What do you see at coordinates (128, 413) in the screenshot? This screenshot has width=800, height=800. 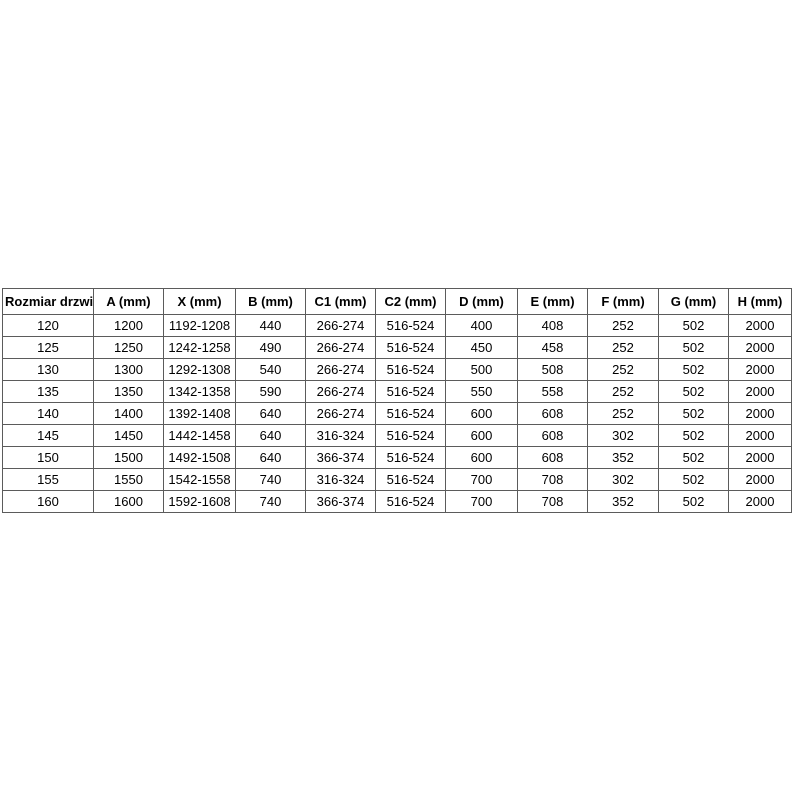 I see `table-cell: 1400` at bounding box center [128, 413].